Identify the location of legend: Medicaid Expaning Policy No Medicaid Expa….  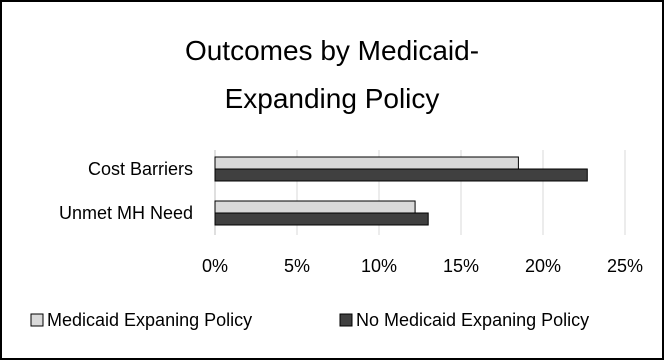
(309, 320).